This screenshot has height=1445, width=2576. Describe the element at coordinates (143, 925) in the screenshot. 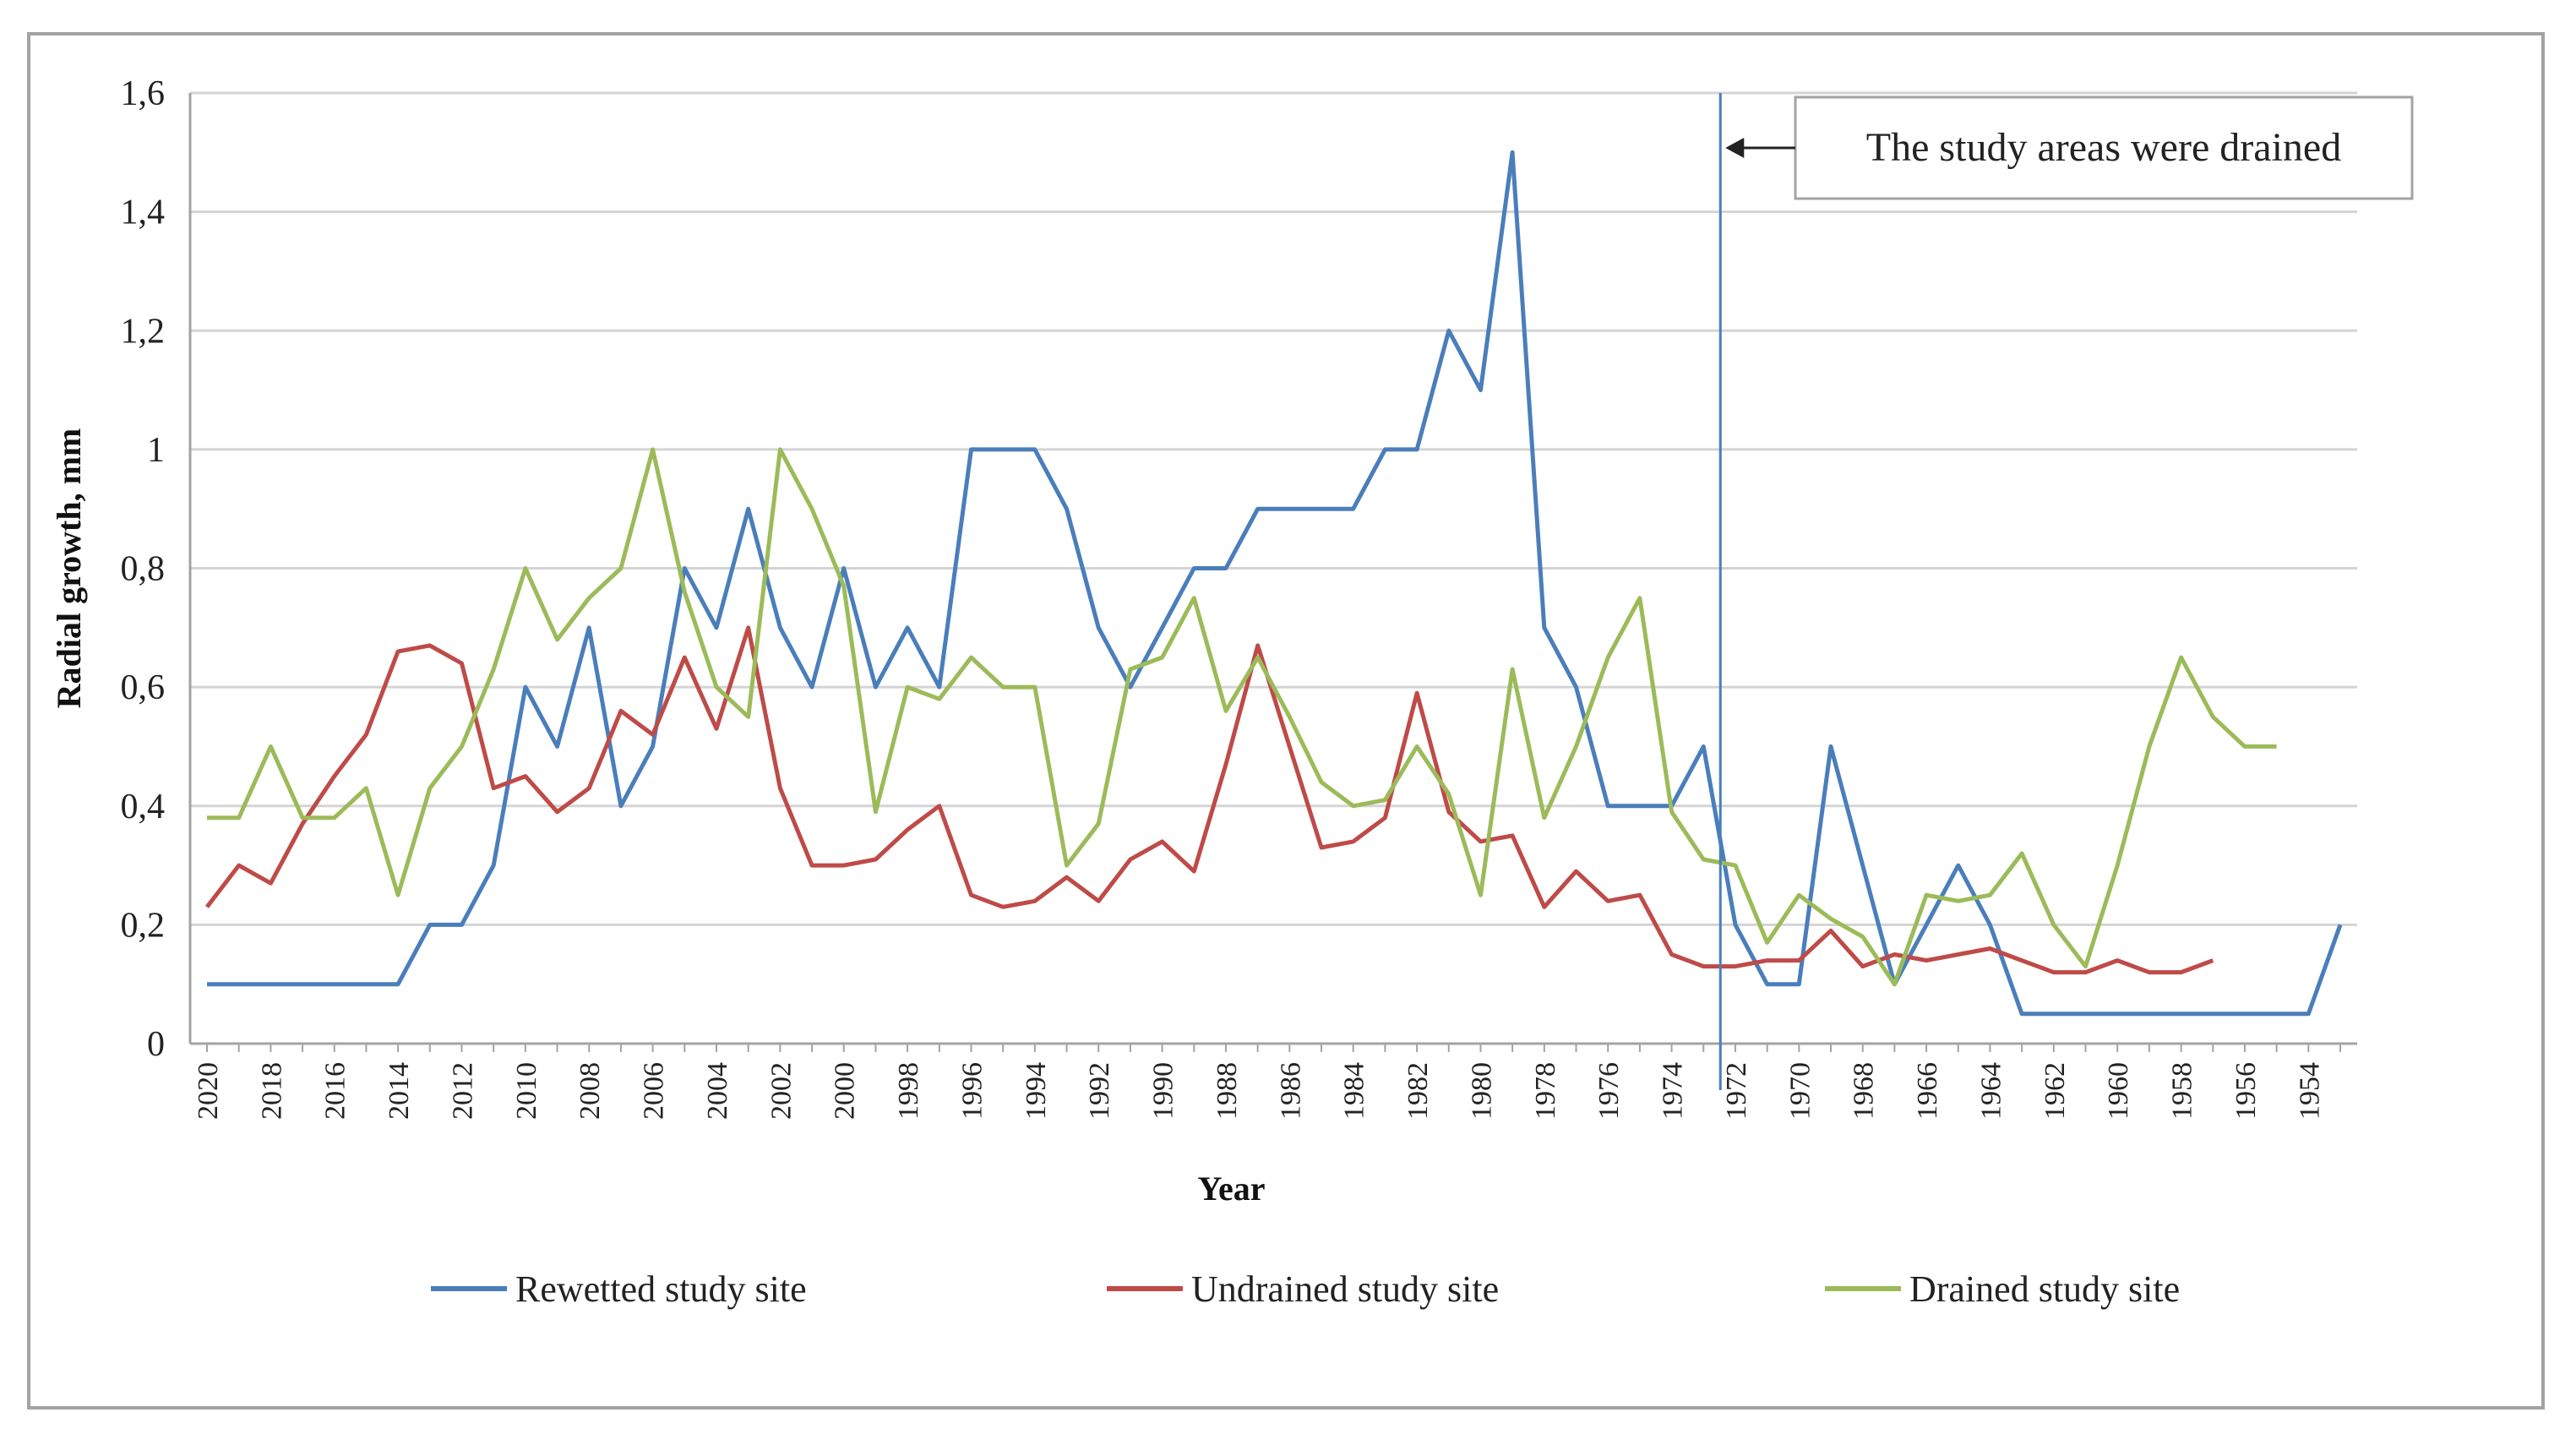

I see `y-tick-label: 0,2` at that location.